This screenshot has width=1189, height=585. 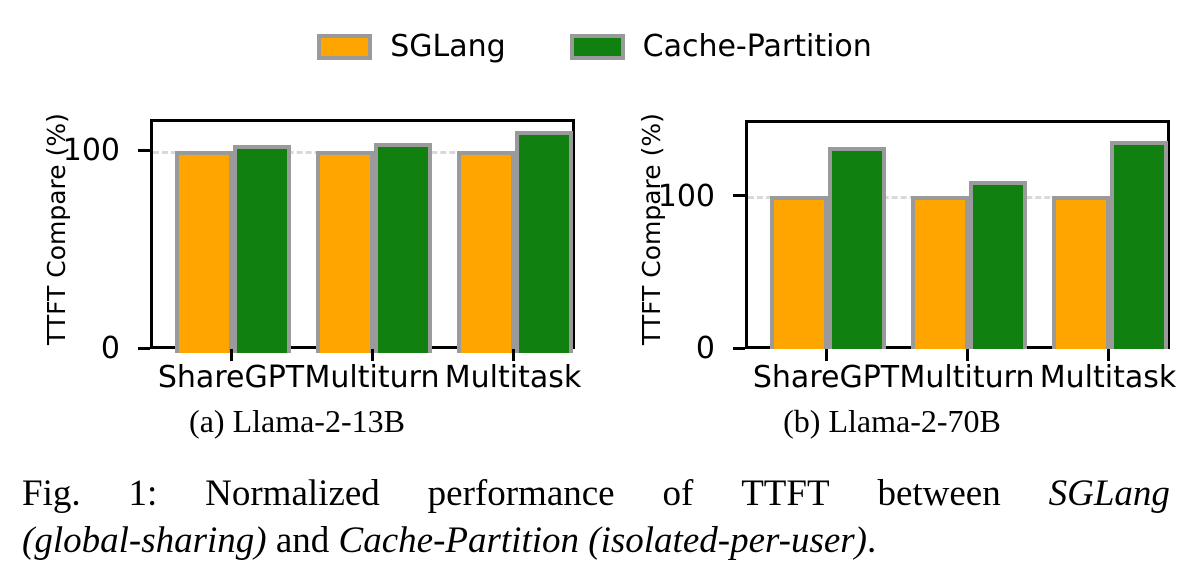 What do you see at coordinates (892, 421) in the screenshot?
I see `subcaption-b: (b) Llama-2-70B` at bounding box center [892, 421].